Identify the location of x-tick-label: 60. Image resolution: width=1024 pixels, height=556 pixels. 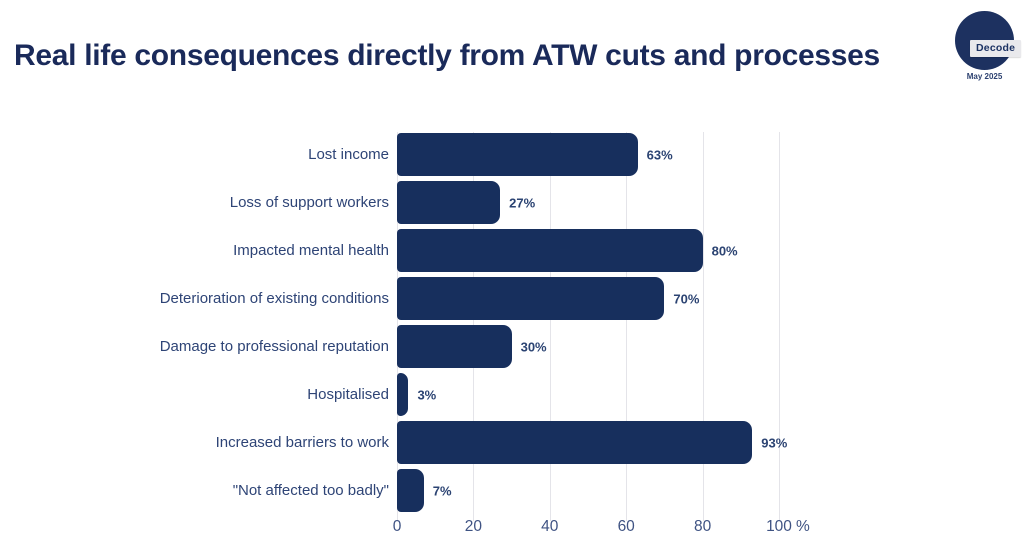
(626, 526).